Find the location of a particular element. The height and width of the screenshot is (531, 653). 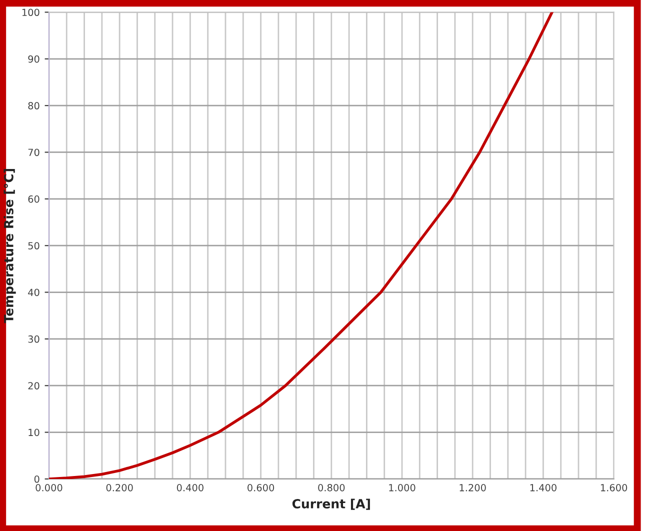

y-tick-label: 70 is located at coordinates (34, 152).